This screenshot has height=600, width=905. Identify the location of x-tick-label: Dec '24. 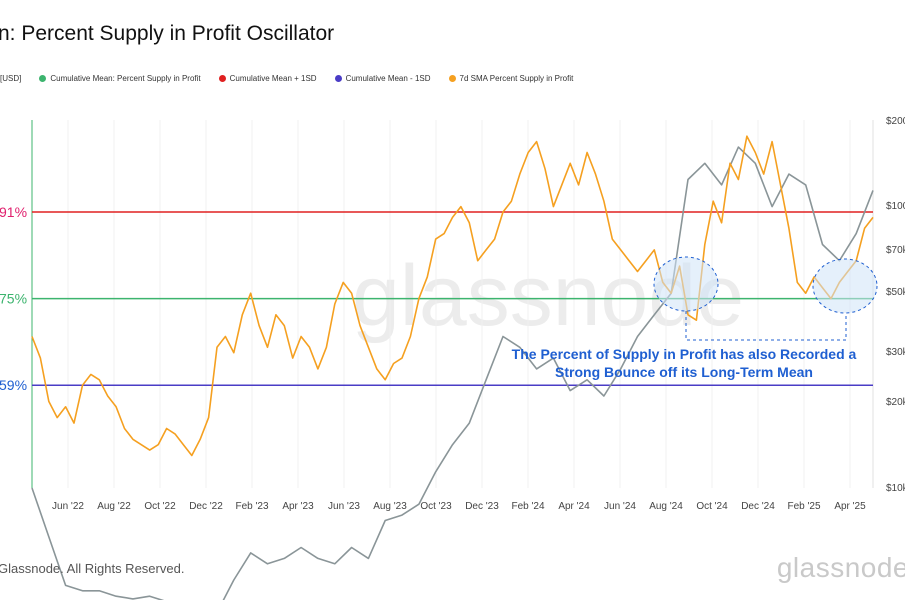
(758, 506).